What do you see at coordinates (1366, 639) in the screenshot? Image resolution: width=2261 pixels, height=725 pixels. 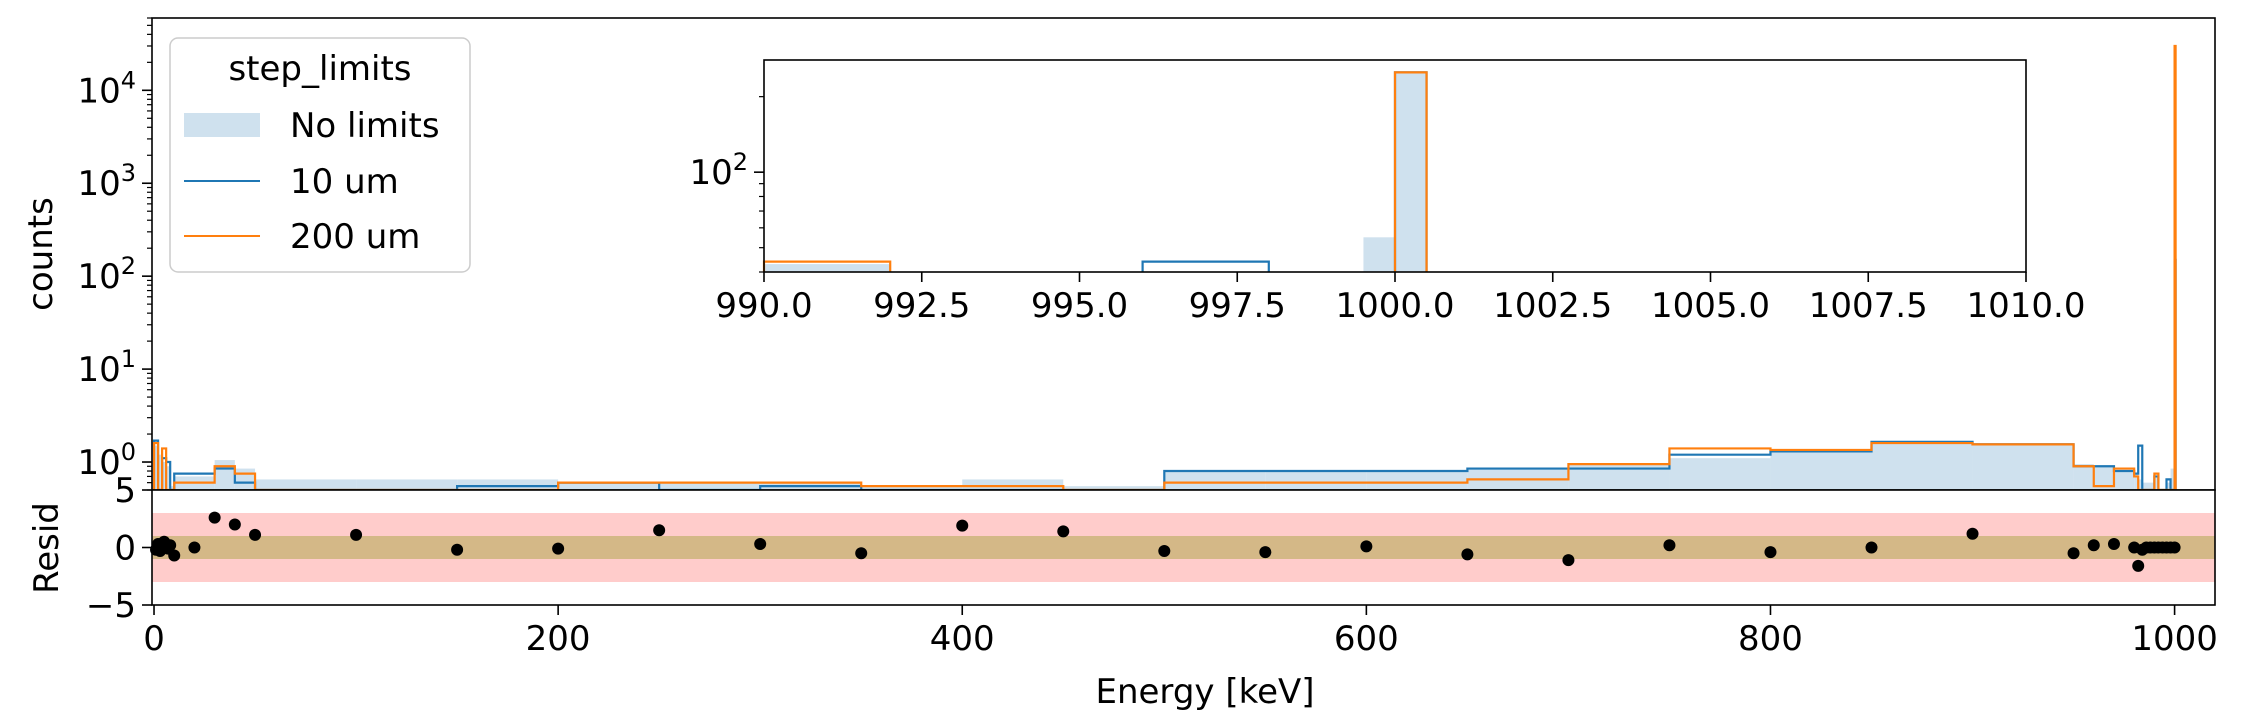 I see `x-tick-label-3: 600` at bounding box center [1366, 639].